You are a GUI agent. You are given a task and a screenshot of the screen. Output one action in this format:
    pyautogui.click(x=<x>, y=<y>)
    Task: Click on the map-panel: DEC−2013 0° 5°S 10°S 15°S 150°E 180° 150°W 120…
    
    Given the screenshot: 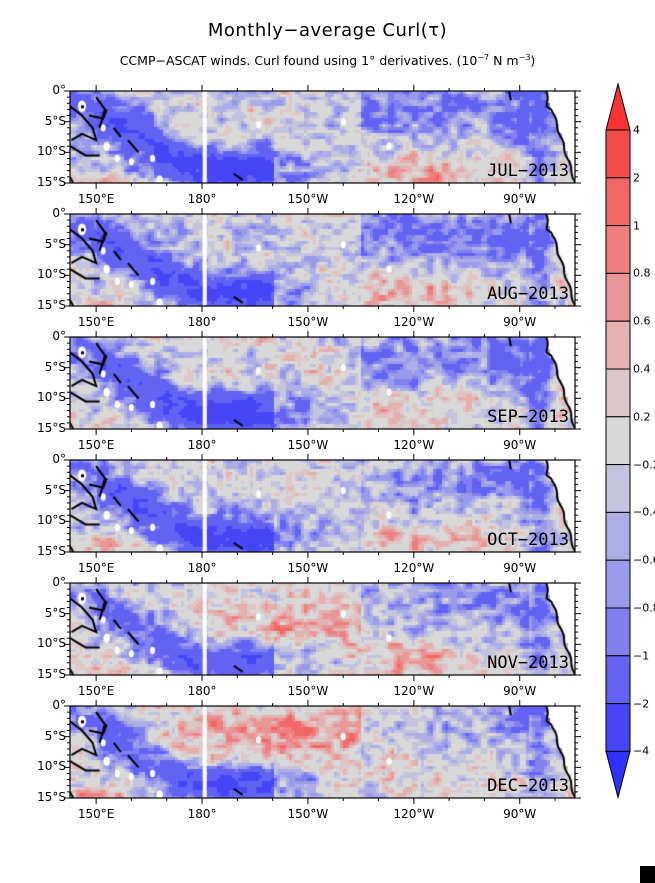 What is the action you would take?
    pyautogui.click(x=309, y=759)
    